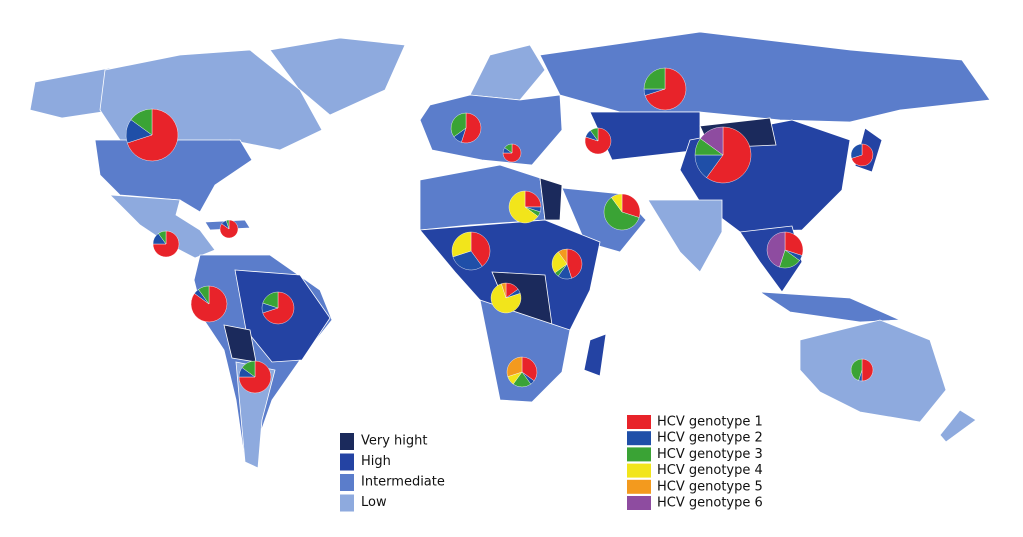  Describe the element at coordinates (374, 502) in the screenshot. I see `legend-label: Low` at that location.